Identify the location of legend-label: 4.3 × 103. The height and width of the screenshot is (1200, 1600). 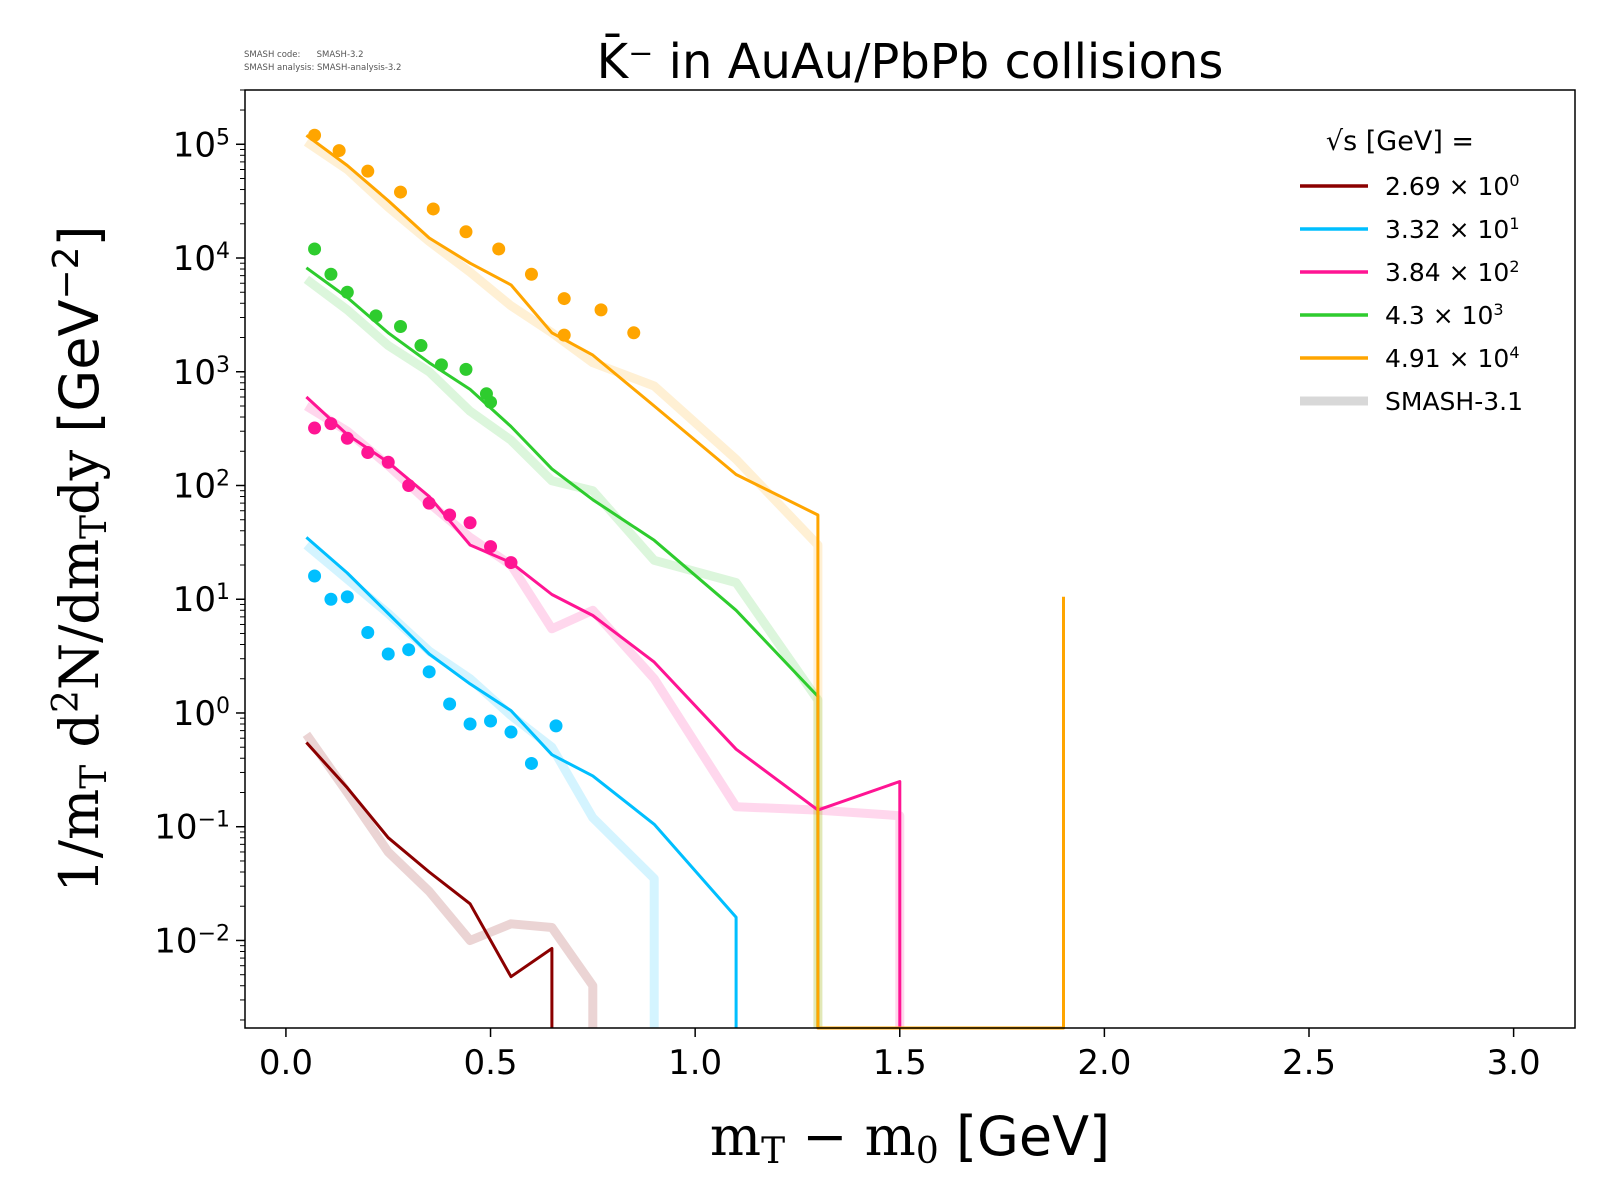
(1444, 315).